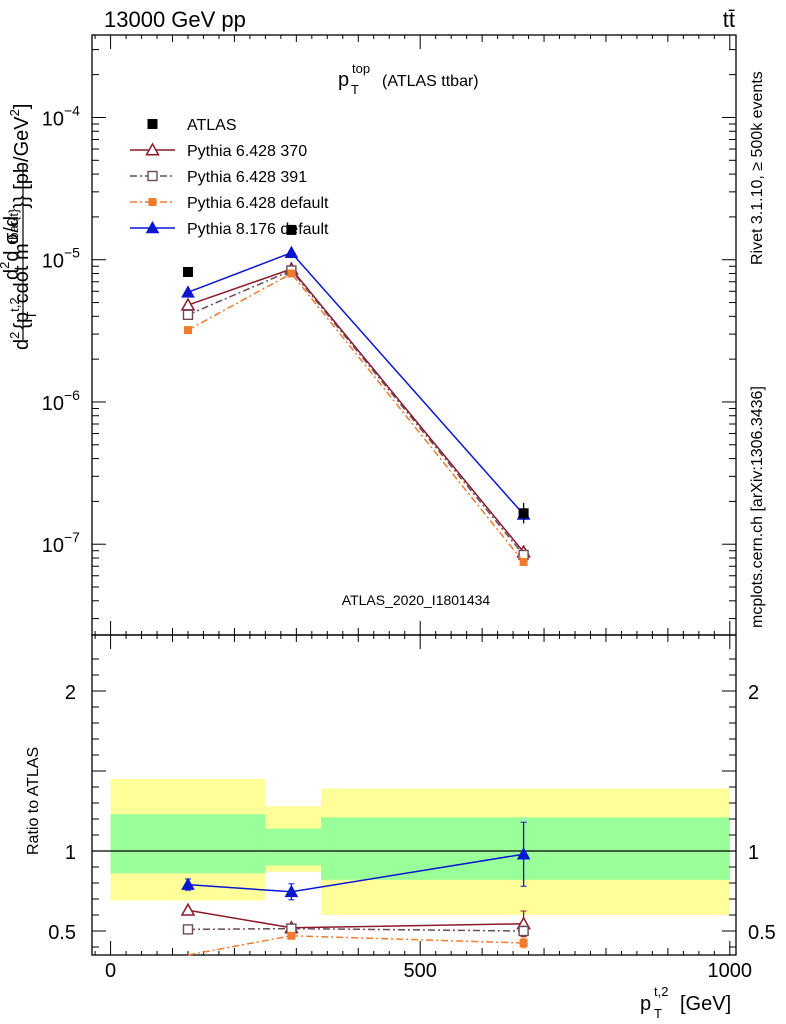  I want to click on legend-label: Pythia 6.428 391, so click(247, 177).